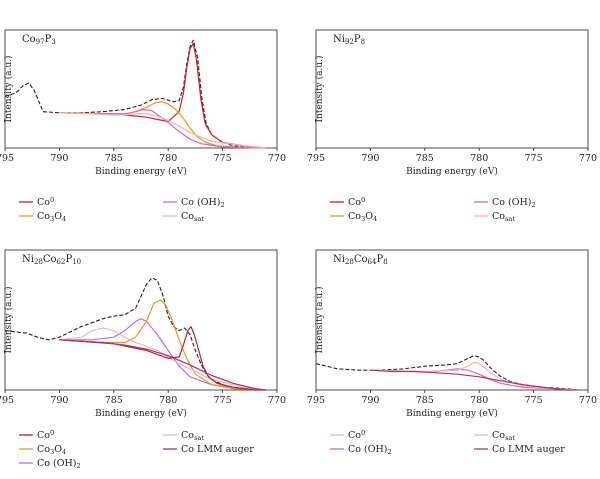 Image resolution: width=600 pixels, height=479 pixels. What do you see at coordinates (51, 260) in the screenshot?
I see `panel-title: Ni28Co62P10` at bounding box center [51, 260].